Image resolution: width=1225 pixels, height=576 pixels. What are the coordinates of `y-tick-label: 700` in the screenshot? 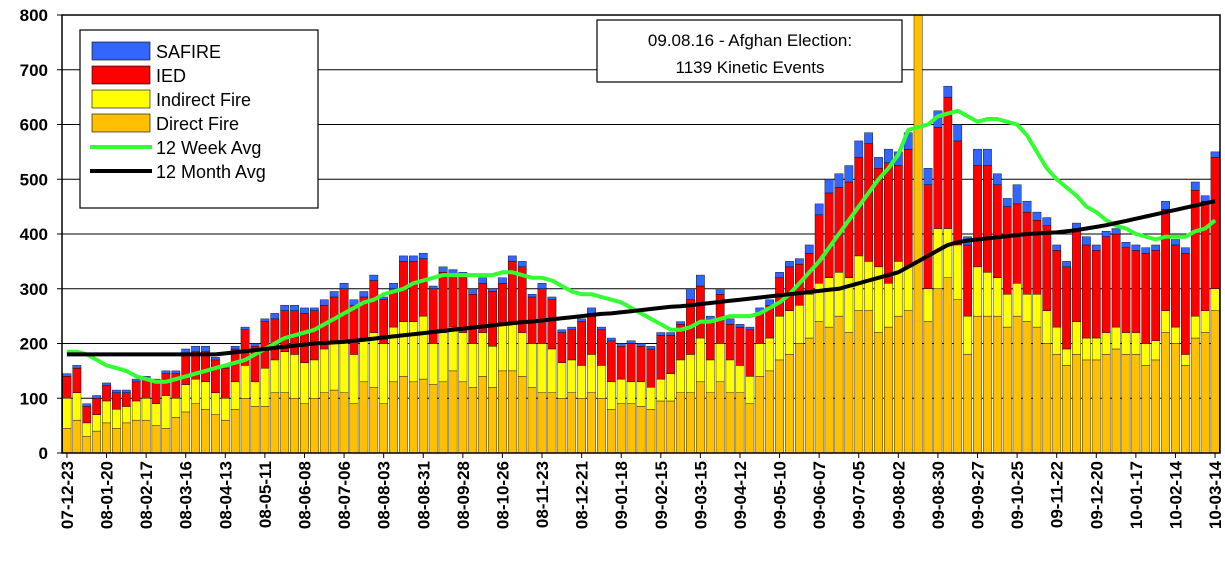 It's located at (34, 70).